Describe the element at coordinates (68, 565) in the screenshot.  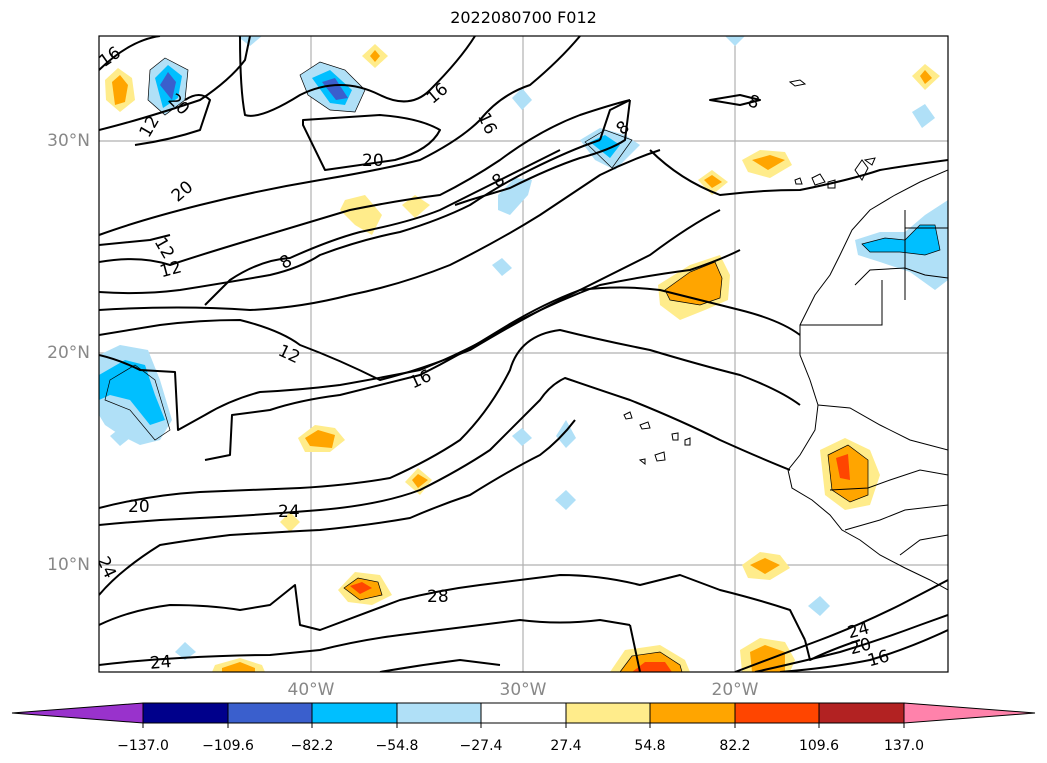
I see `lat-label: 10°N` at that location.